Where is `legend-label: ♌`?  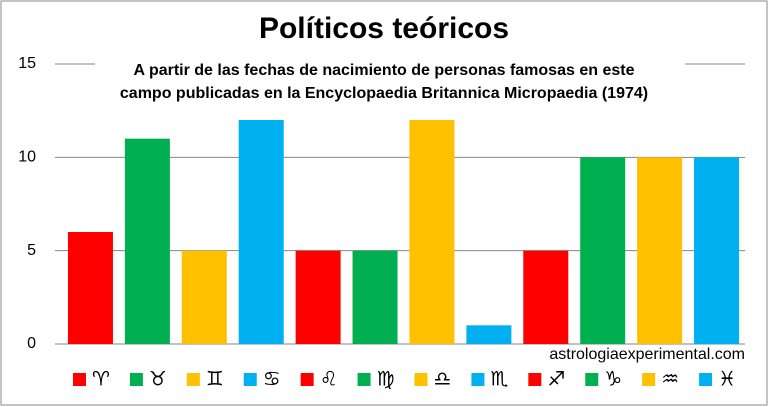
legend-label: ♌ is located at coordinates (329, 379).